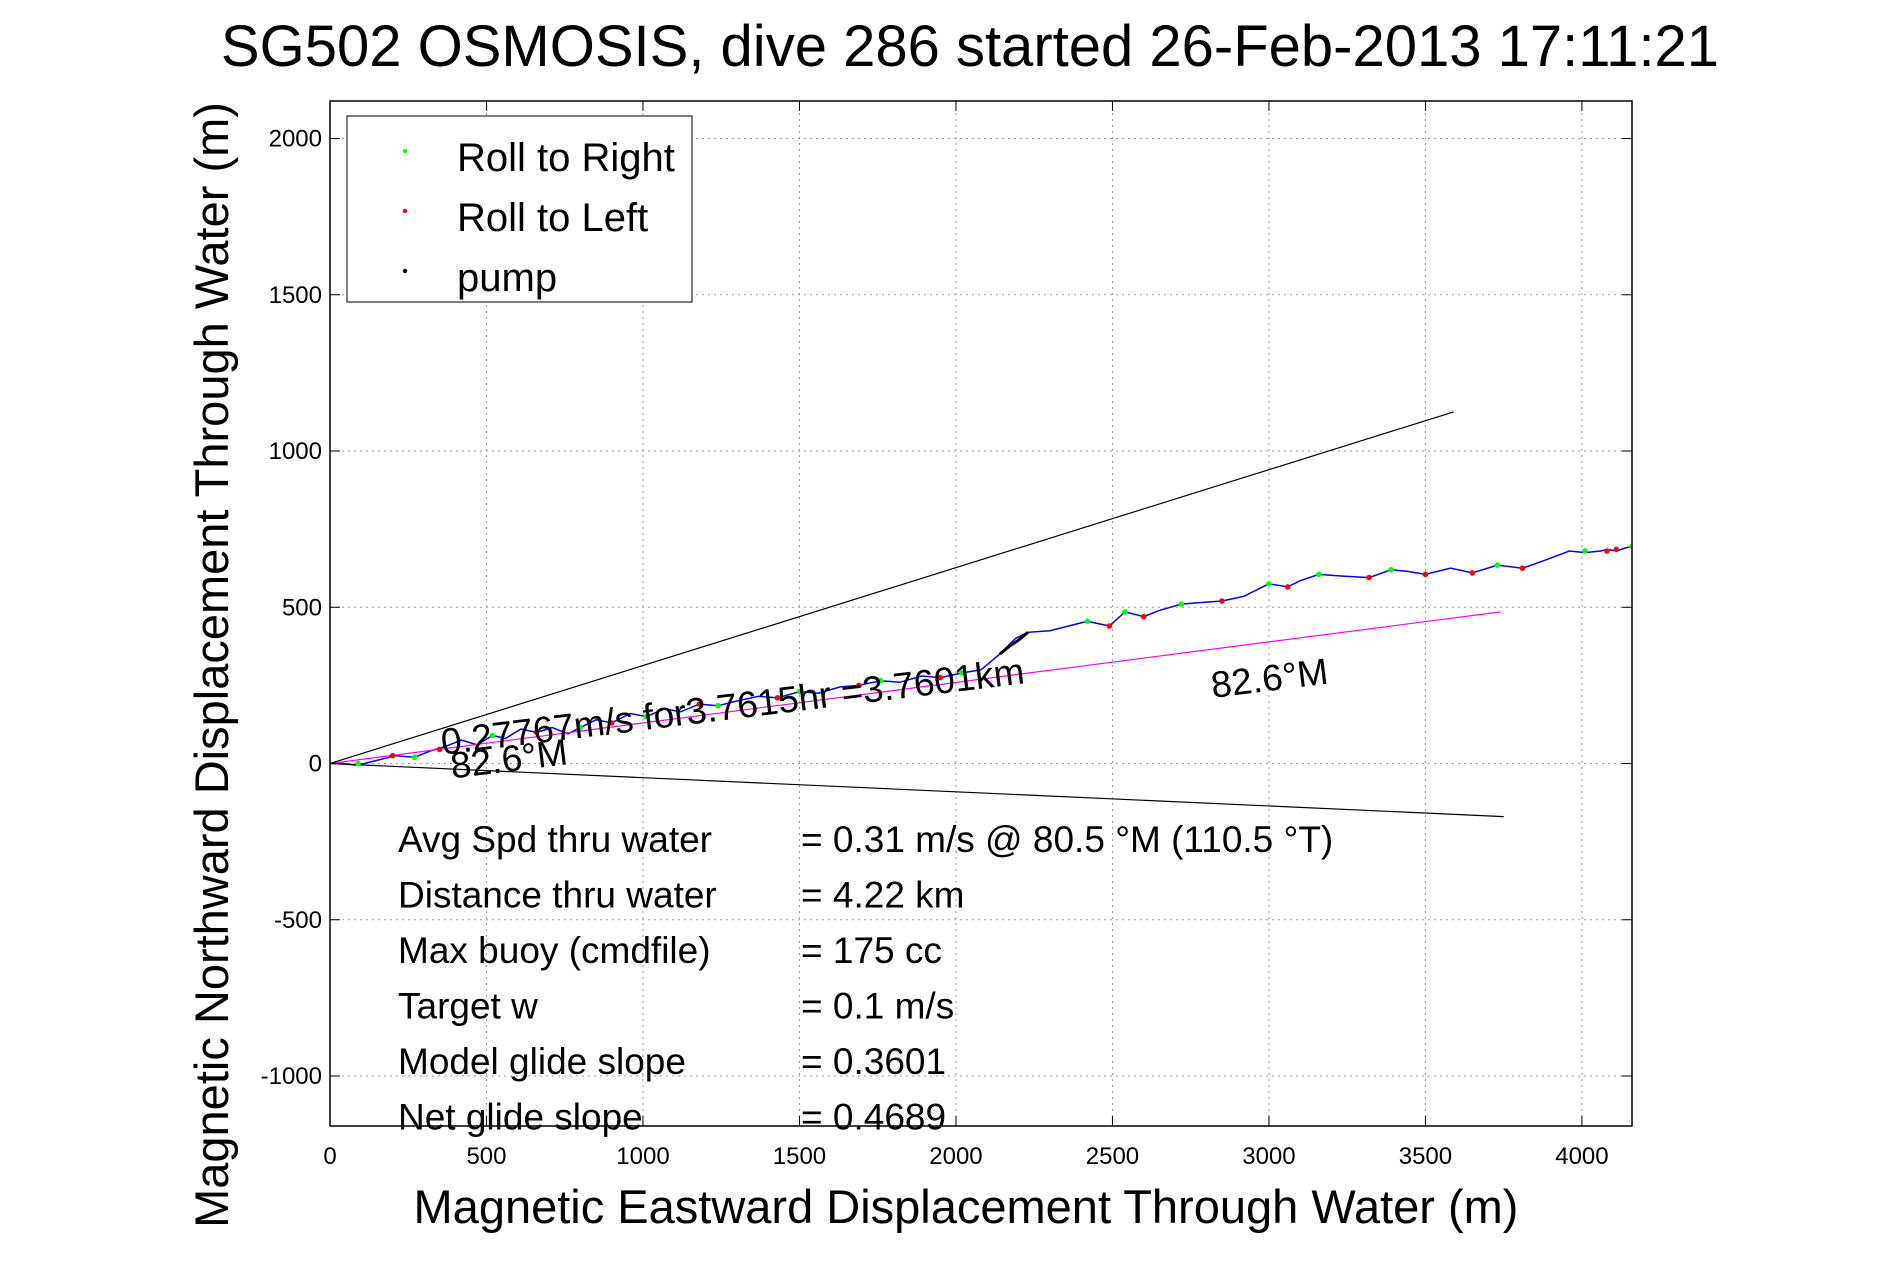 This screenshot has height=1262, width=1891. What do you see at coordinates (883, 895) in the screenshot?
I see `stat-value: = 4.22 km` at bounding box center [883, 895].